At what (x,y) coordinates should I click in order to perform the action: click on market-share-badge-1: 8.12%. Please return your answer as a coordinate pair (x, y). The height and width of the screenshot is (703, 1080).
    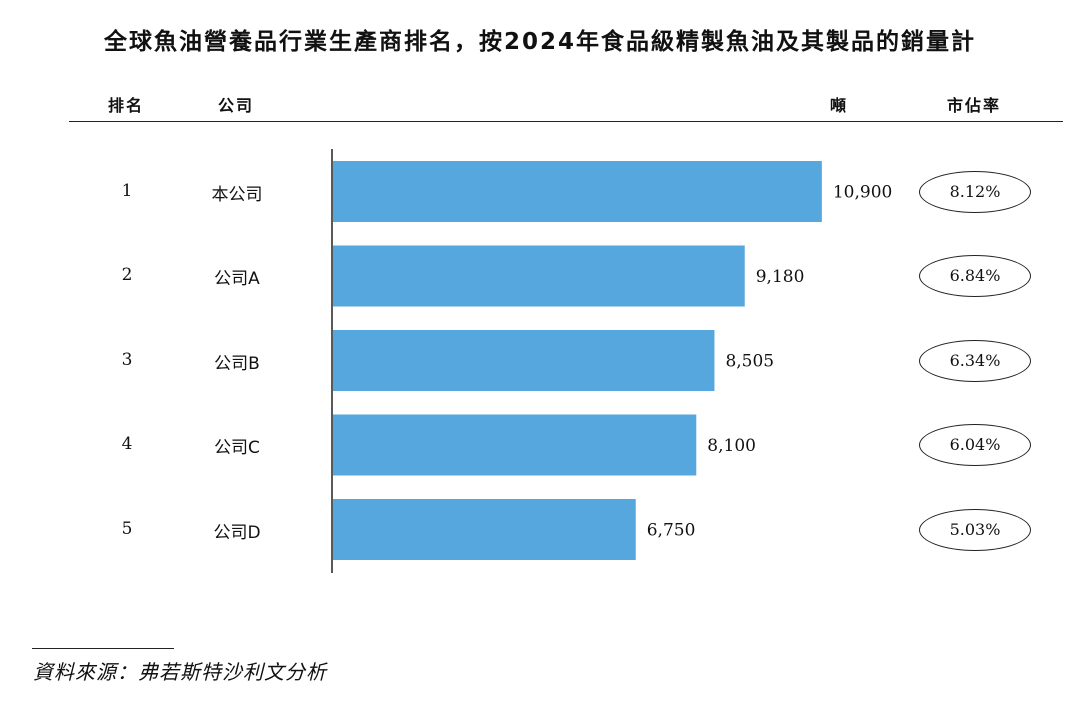
    Looking at the image, I should click on (975, 191).